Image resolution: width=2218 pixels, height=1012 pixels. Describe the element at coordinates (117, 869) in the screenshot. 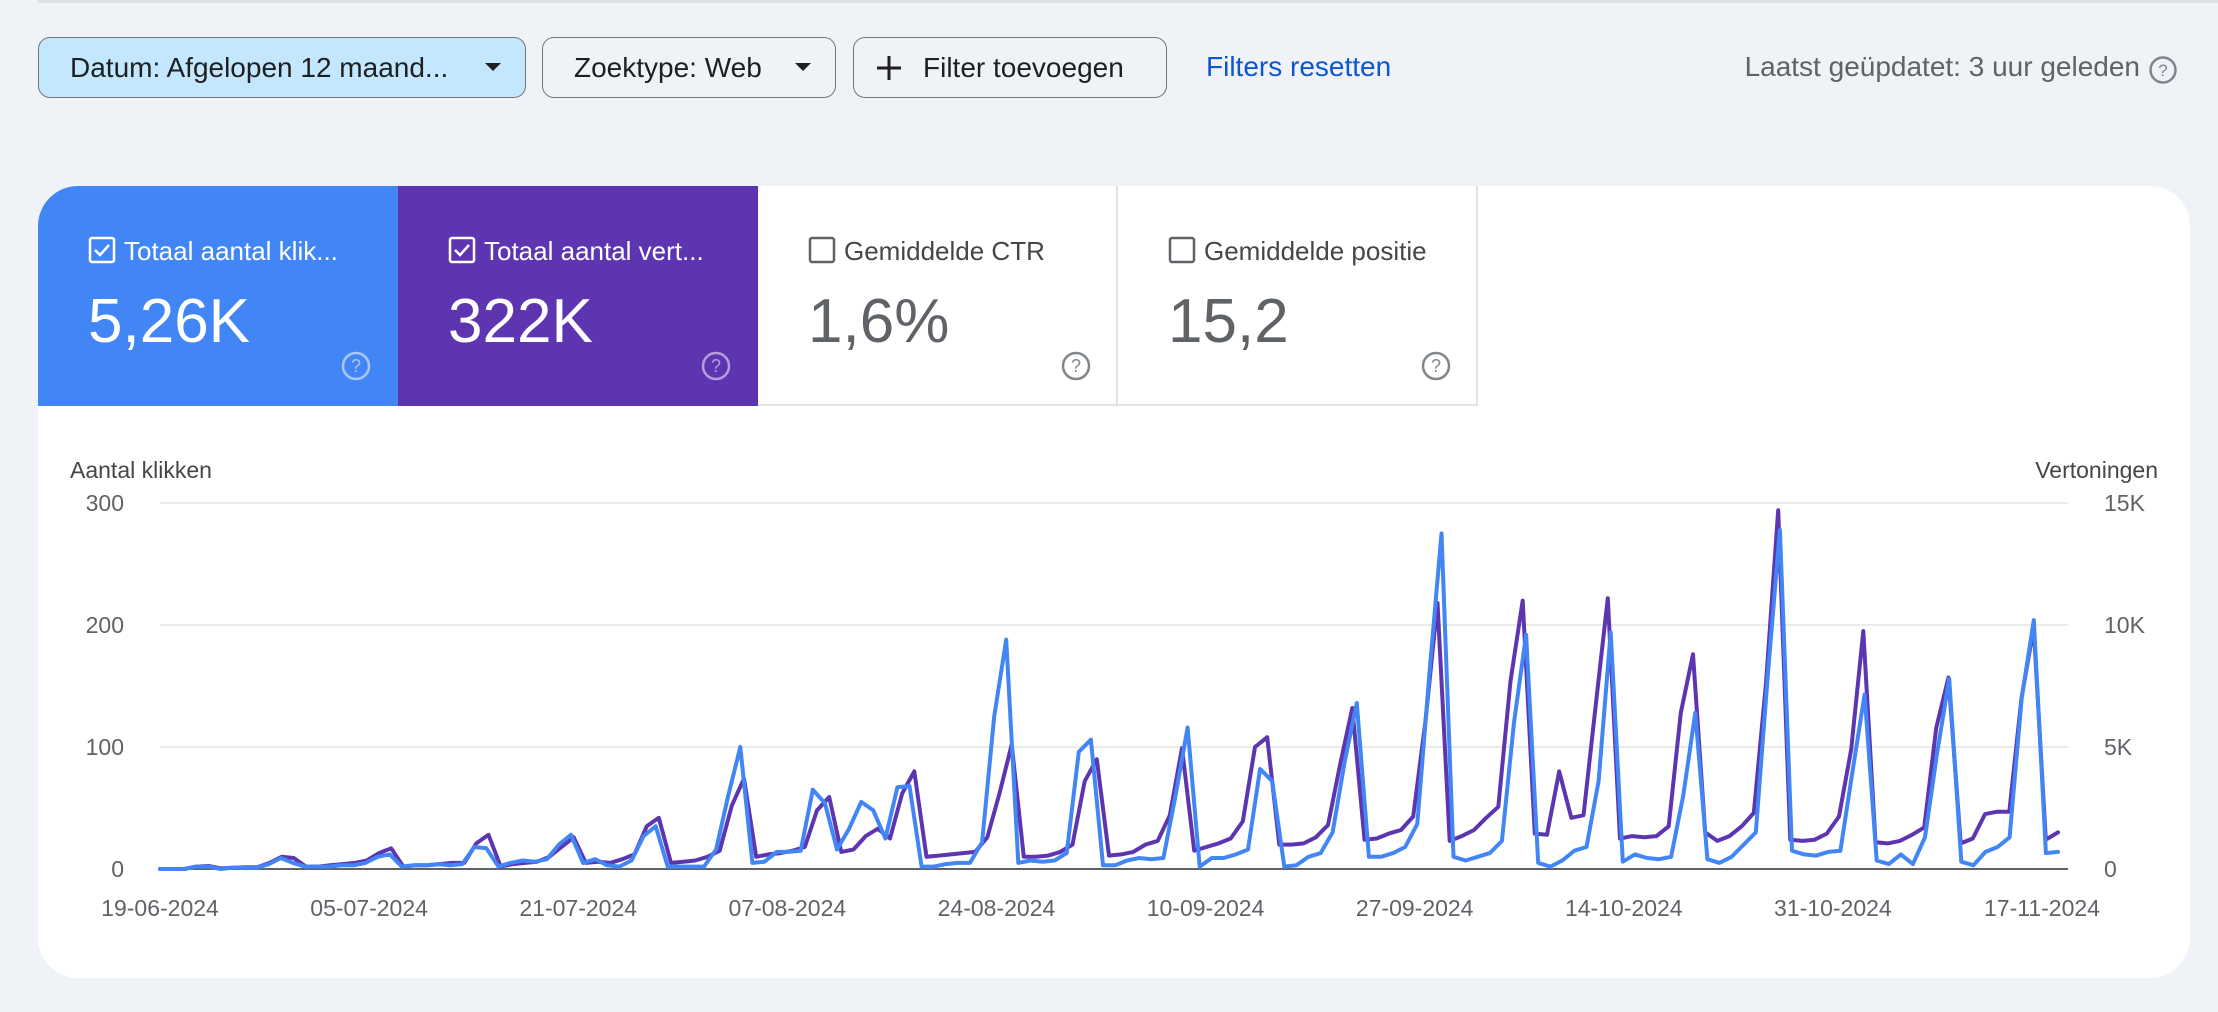

I see `y-tick-left: 0` at that location.